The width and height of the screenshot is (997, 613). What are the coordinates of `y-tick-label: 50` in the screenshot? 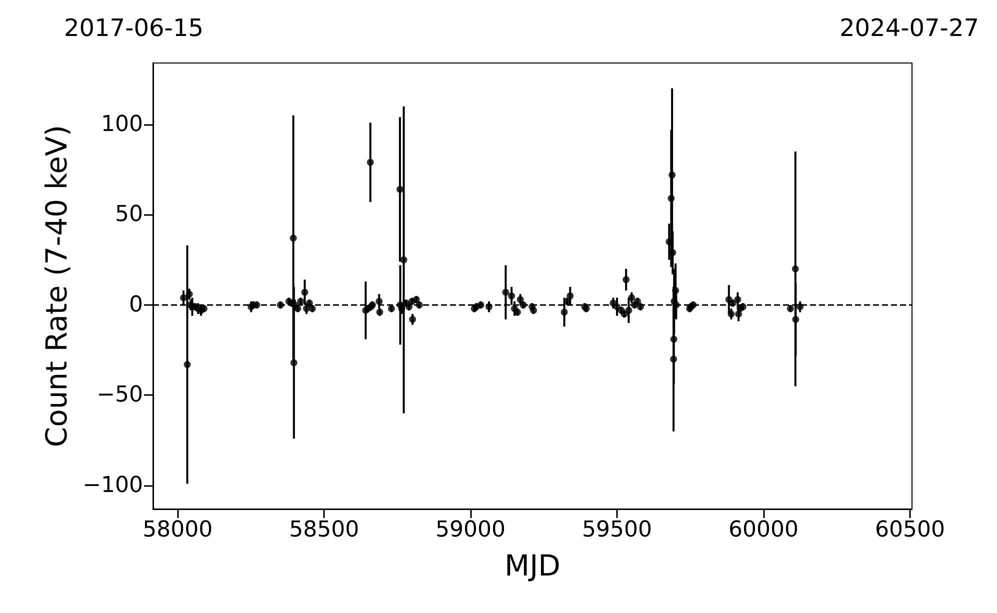 It's located at (129, 215).